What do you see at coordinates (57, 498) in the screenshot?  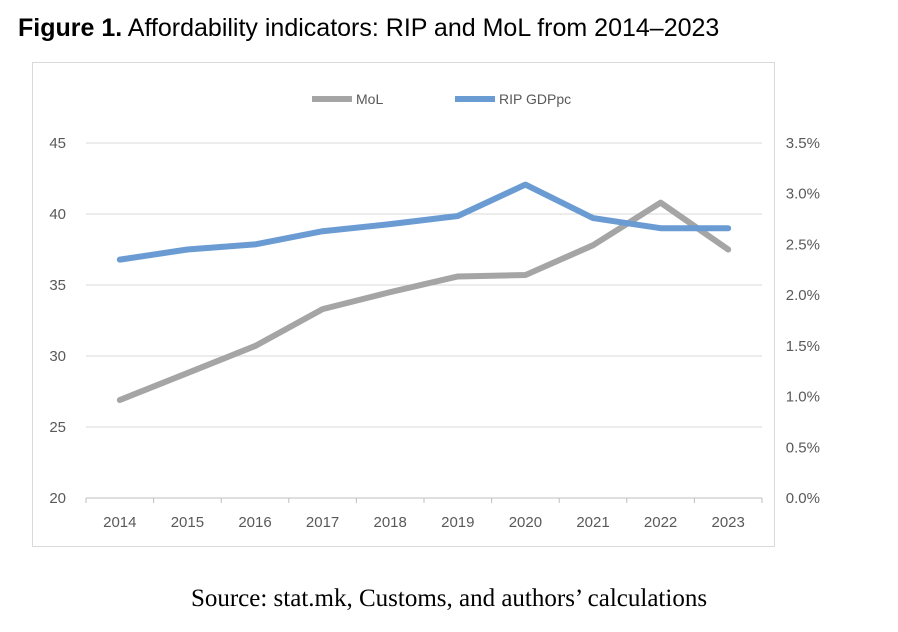 I see `left-tick-label: 20` at bounding box center [57, 498].